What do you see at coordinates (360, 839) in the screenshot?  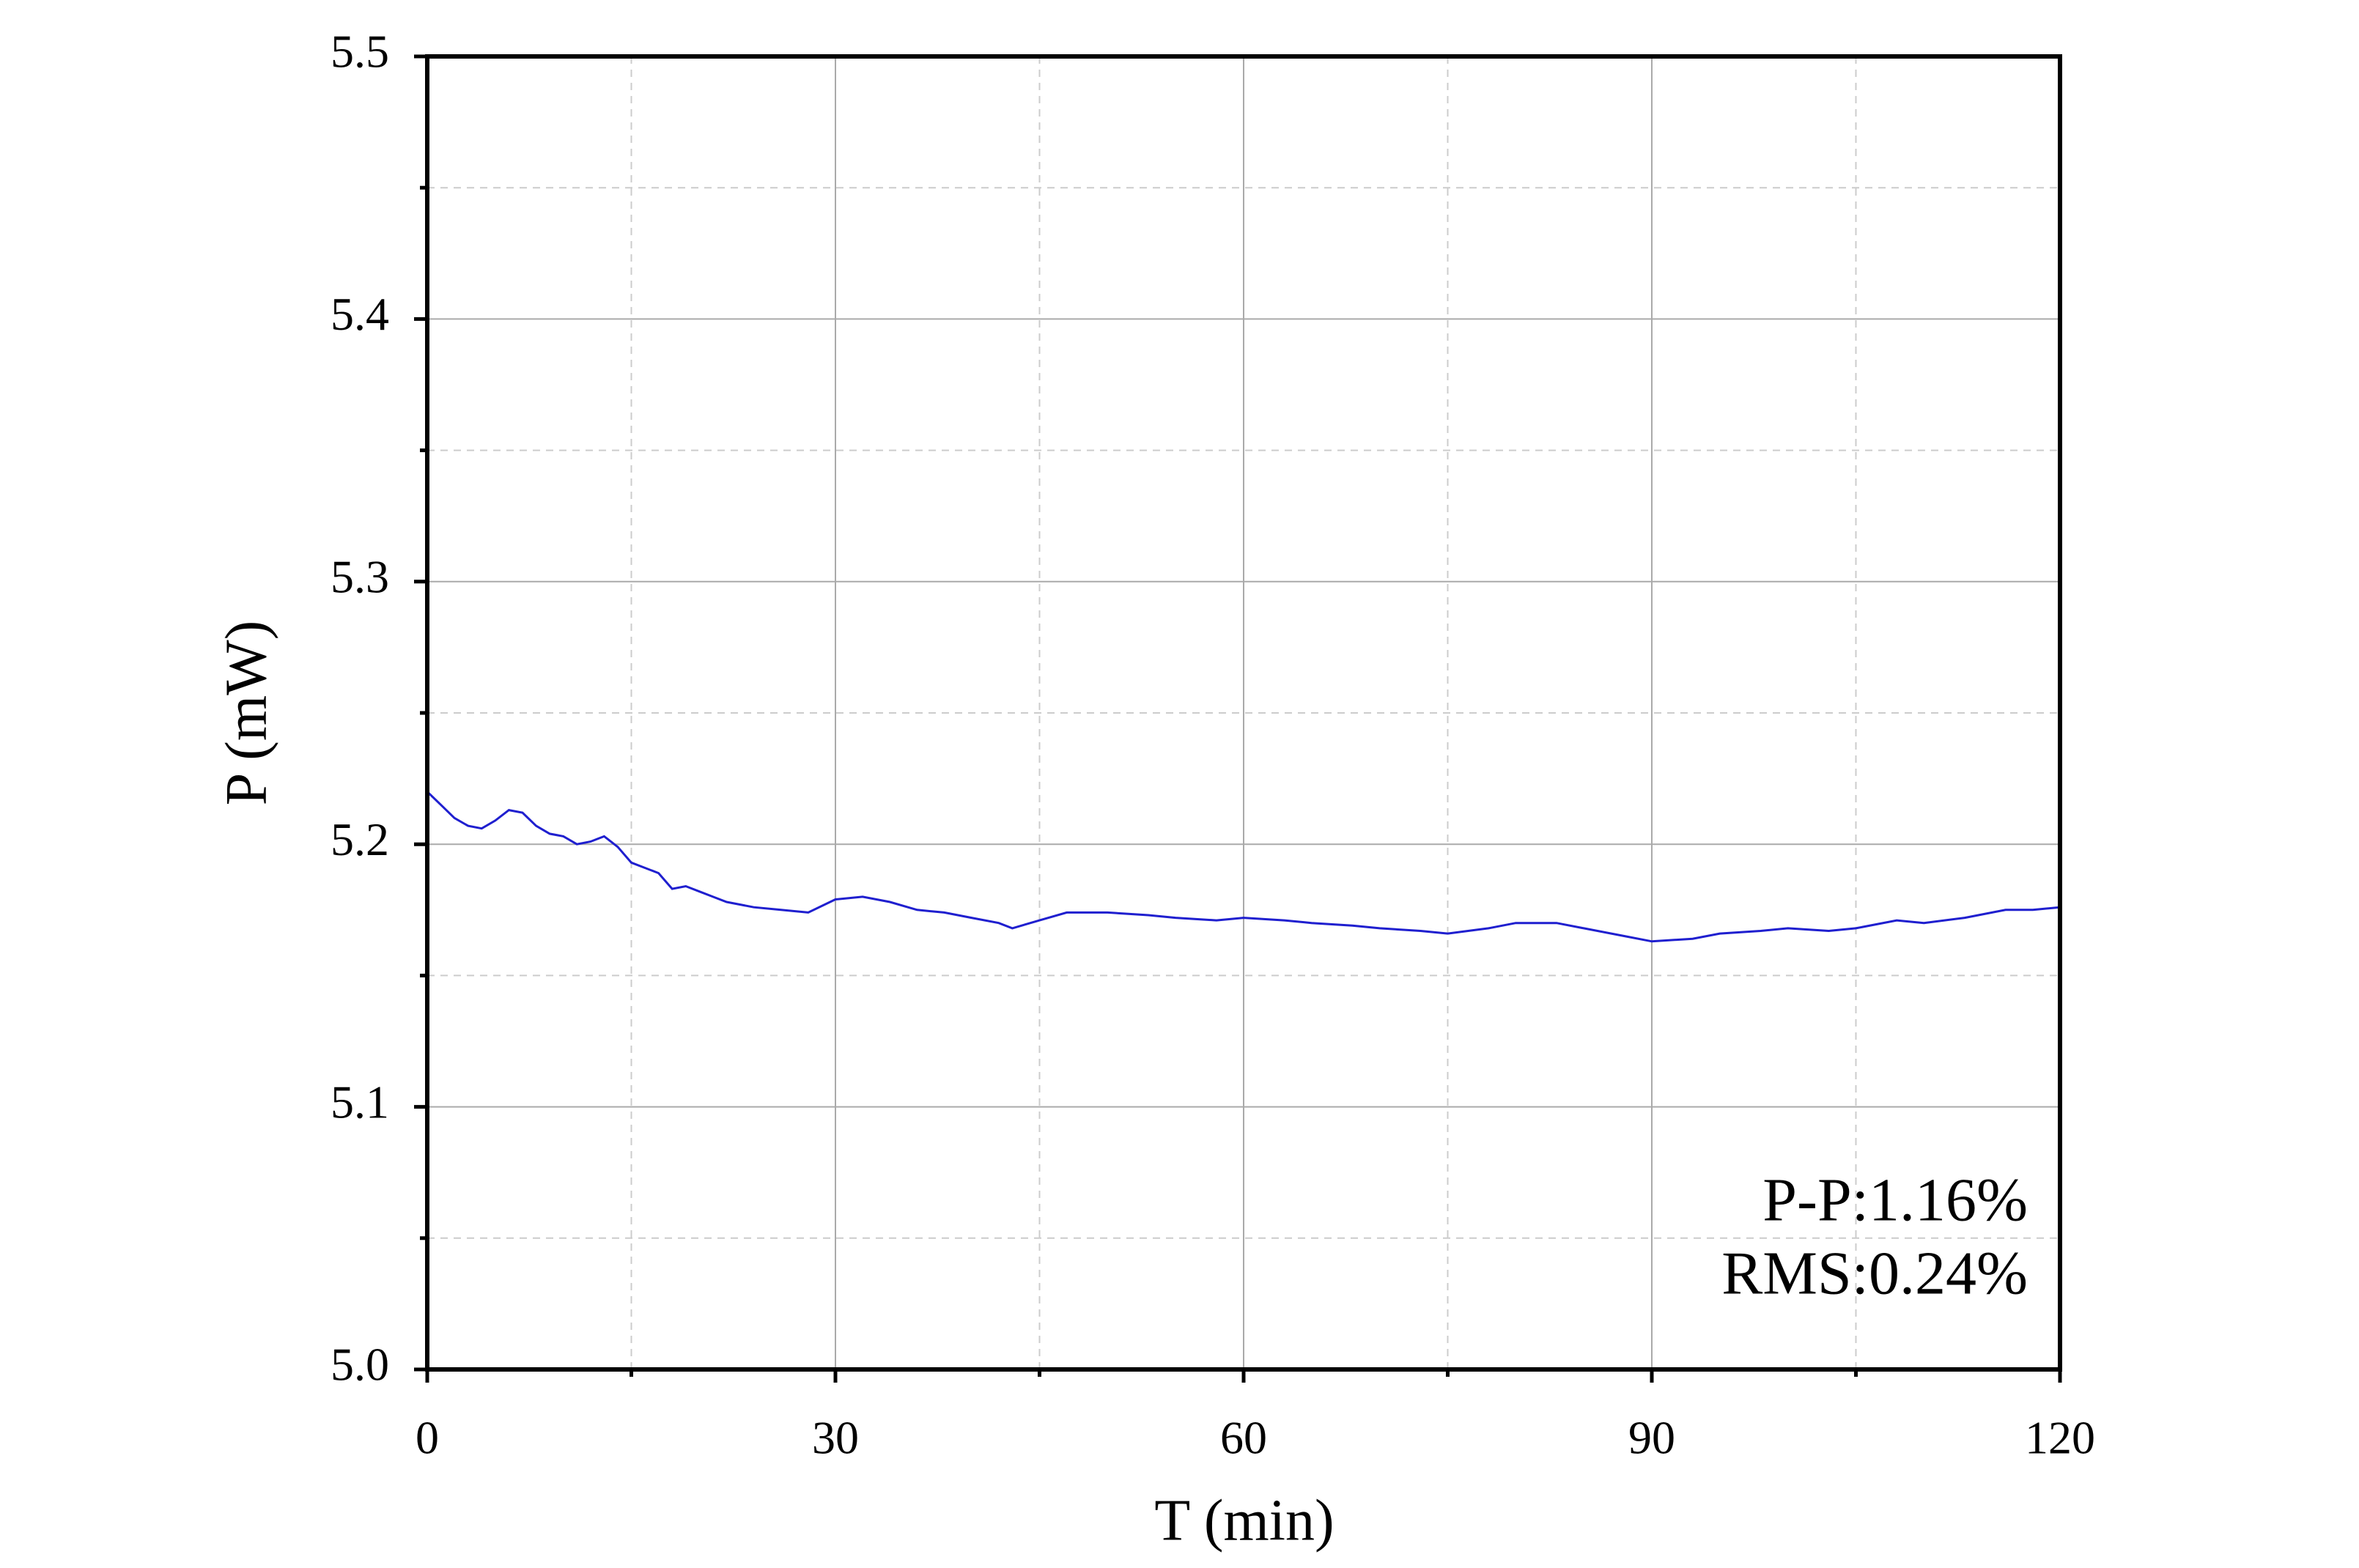 I see `y-tick-label: 5.2` at bounding box center [360, 839].